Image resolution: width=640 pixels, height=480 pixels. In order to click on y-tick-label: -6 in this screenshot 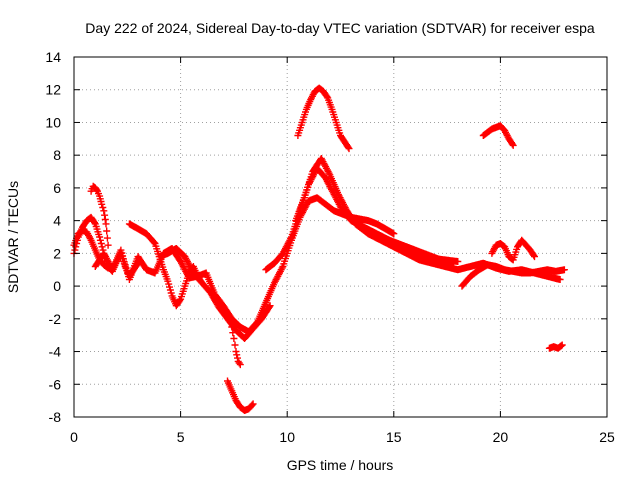, I will do `click(55, 384)`.